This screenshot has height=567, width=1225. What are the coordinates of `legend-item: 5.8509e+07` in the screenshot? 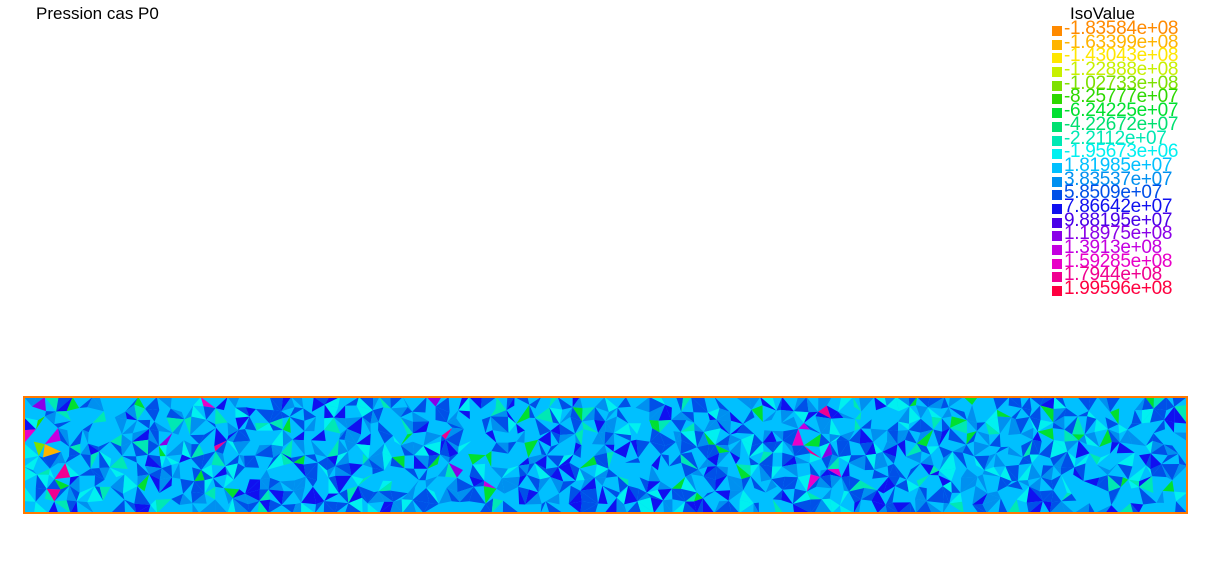 It's located at (1137, 192).